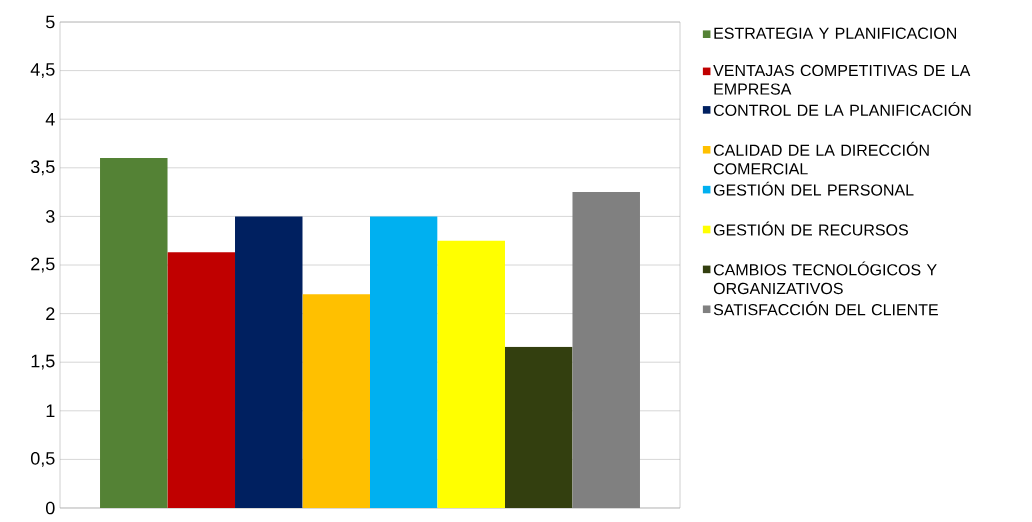 The image size is (1032, 522). Describe the element at coordinates (813, 188) in the screenshot. I see `legend-label: GESTIÓN DEL PERSONAL` at that location.